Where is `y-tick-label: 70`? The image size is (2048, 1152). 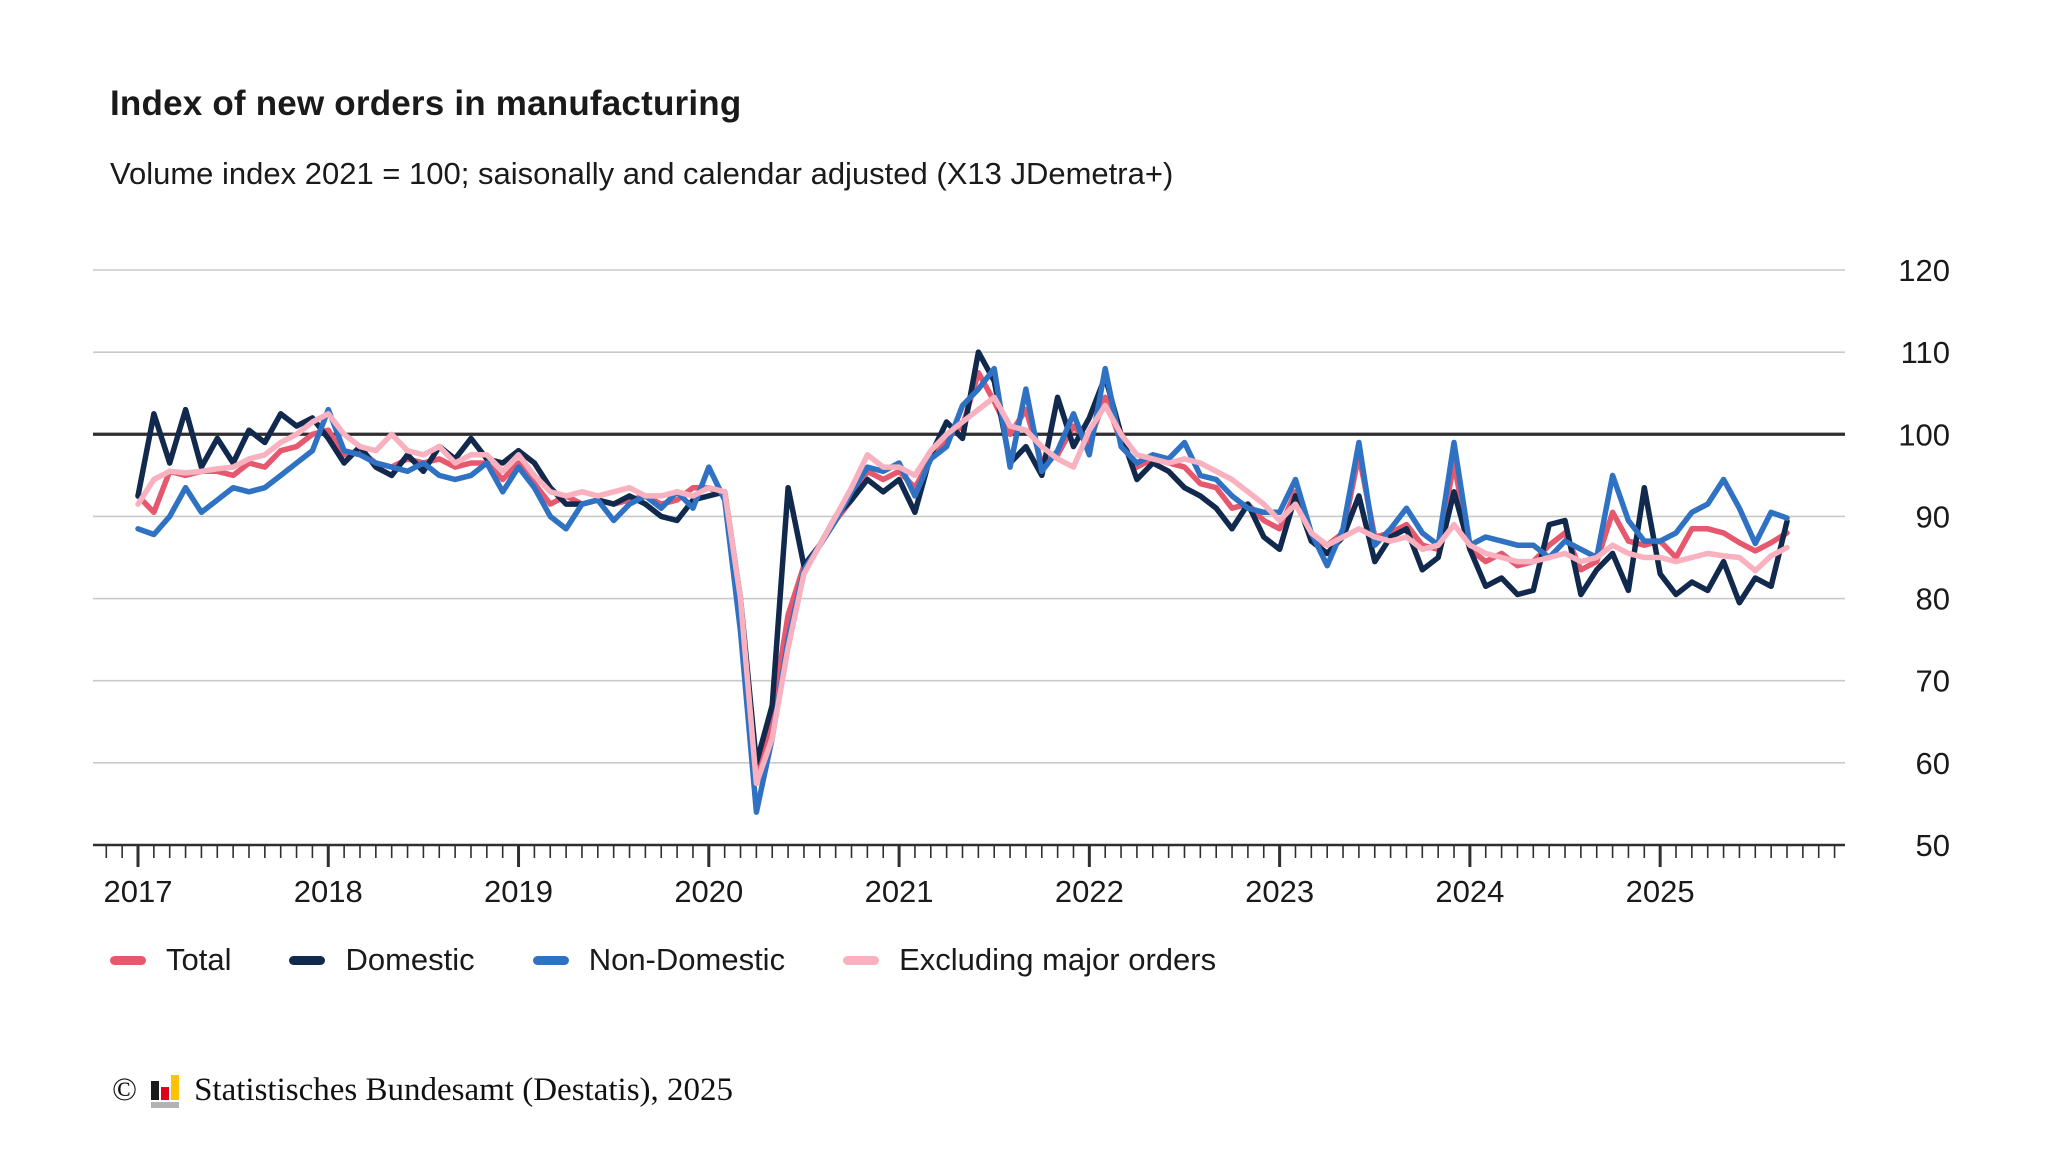 y-tick-label: 70 is located at coordinates (1933, 681).